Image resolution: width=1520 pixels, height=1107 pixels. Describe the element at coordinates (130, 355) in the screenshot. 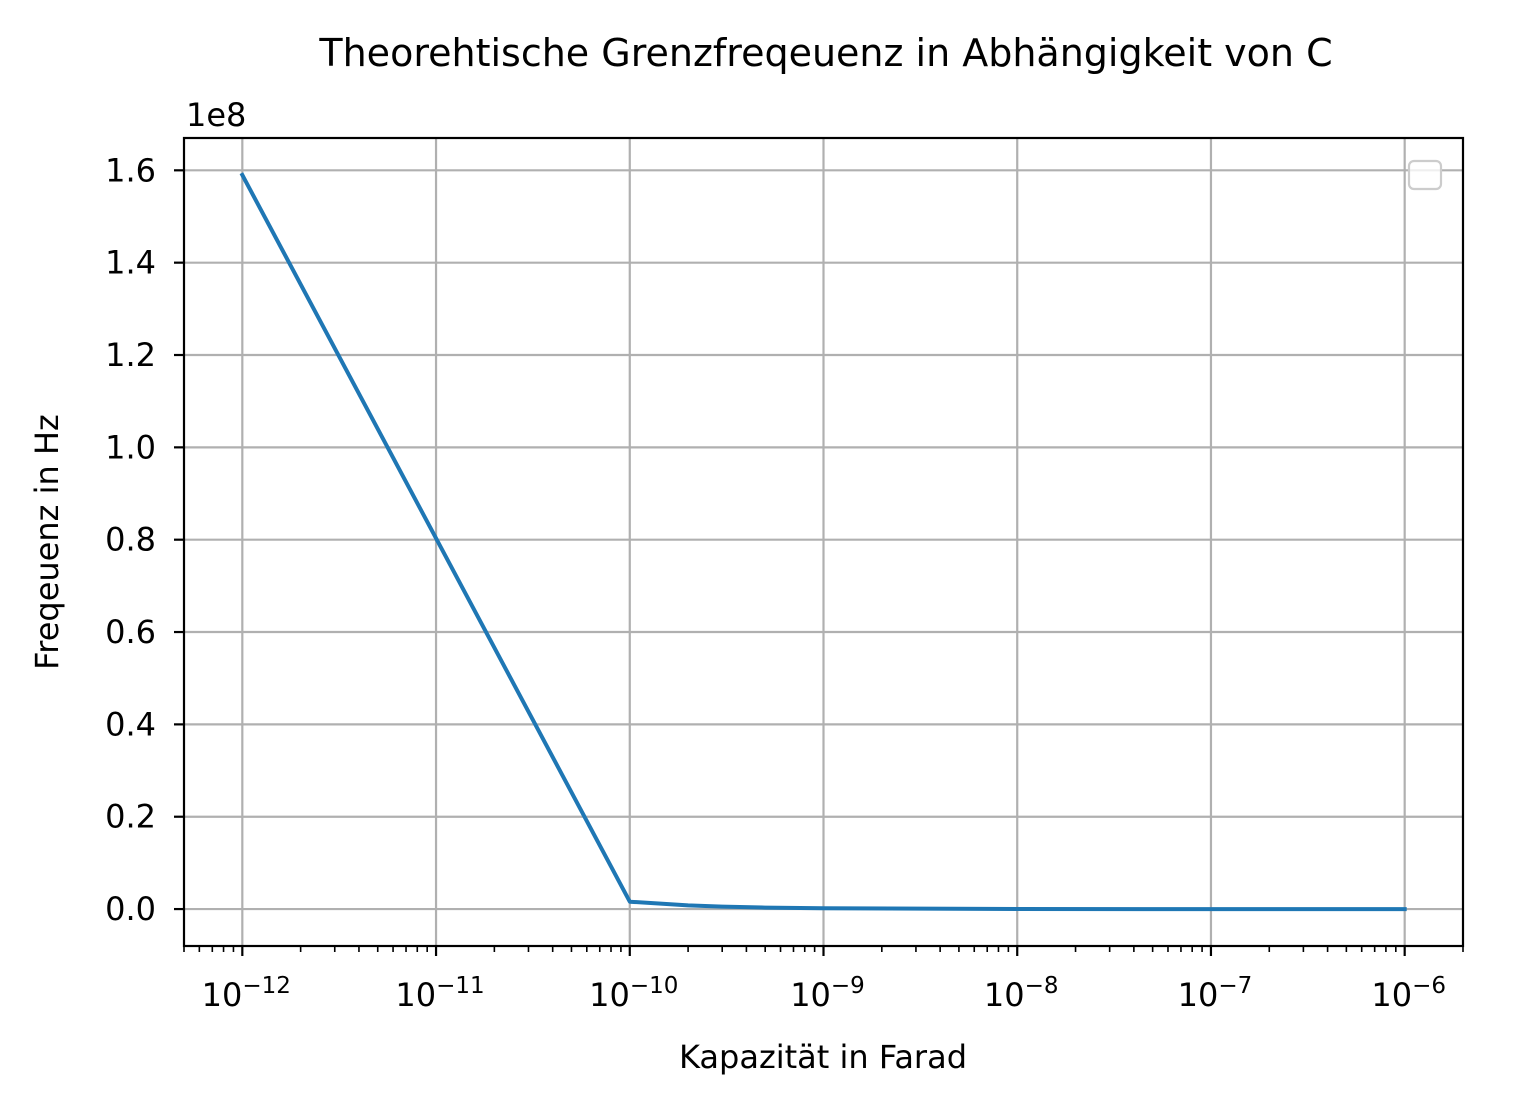

I see `y-tick-label: 1.2` at that location.